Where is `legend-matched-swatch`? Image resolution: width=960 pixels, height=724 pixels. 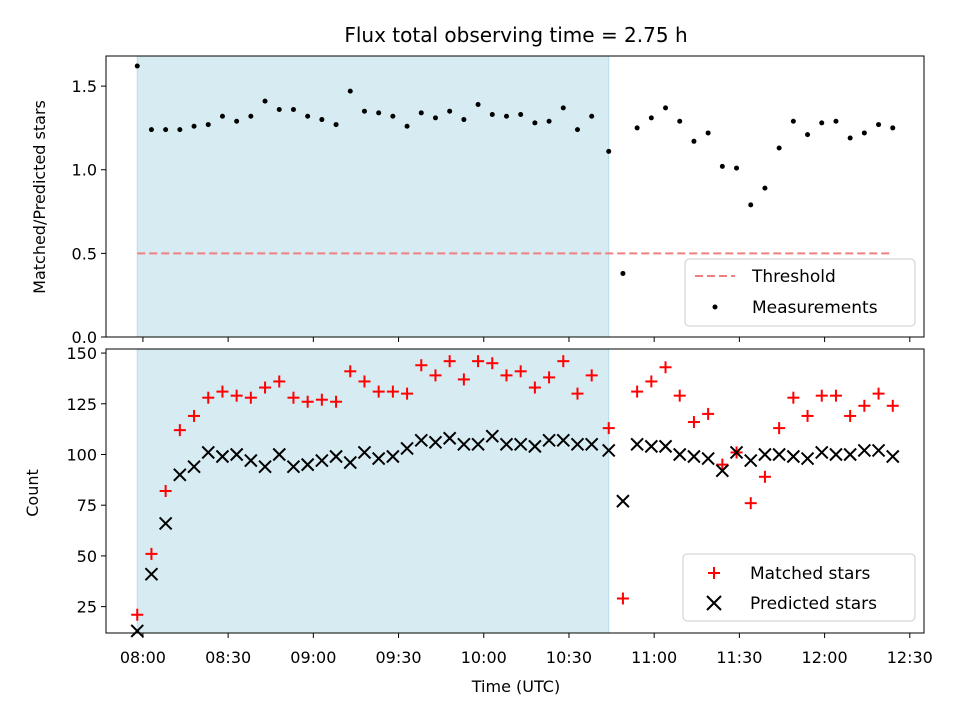
legend-matched-swatch is located at coordinates (714, 573).